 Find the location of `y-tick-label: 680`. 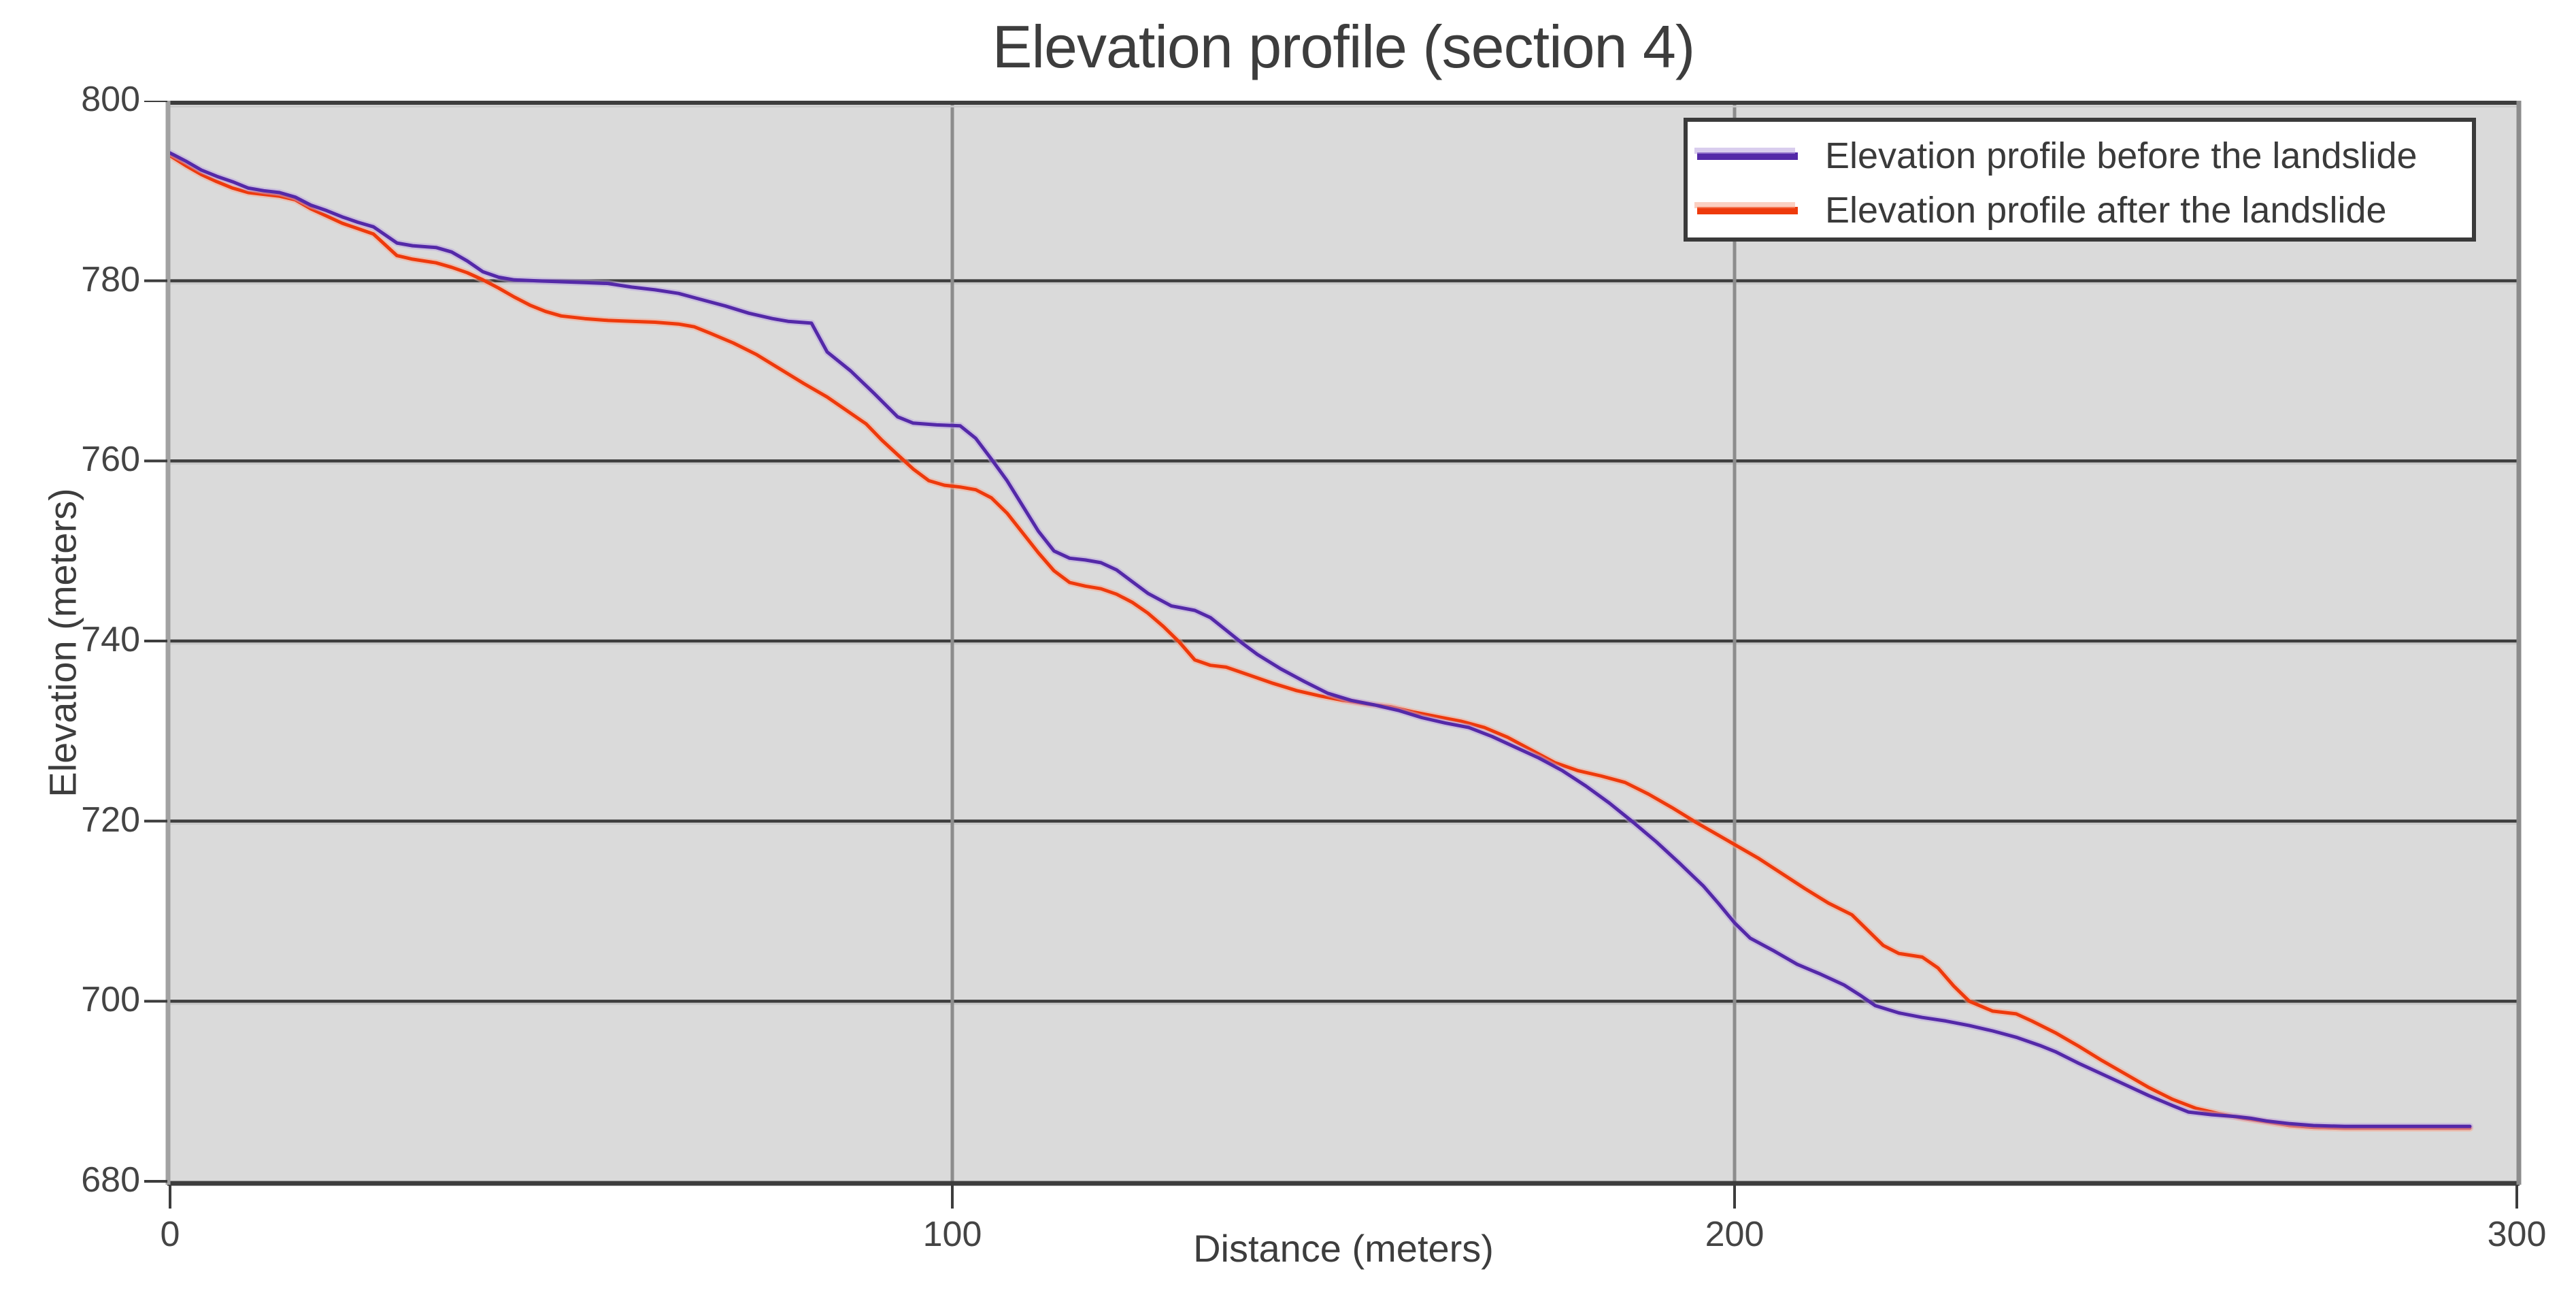

y-tick-label: 680 is located at coordinates (110, 1180).